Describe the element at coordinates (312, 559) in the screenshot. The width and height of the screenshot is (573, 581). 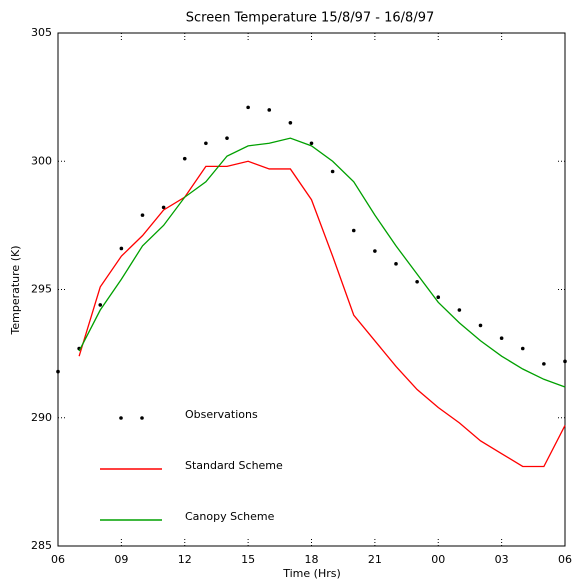
I see `x-tick-label: 18` at that location.